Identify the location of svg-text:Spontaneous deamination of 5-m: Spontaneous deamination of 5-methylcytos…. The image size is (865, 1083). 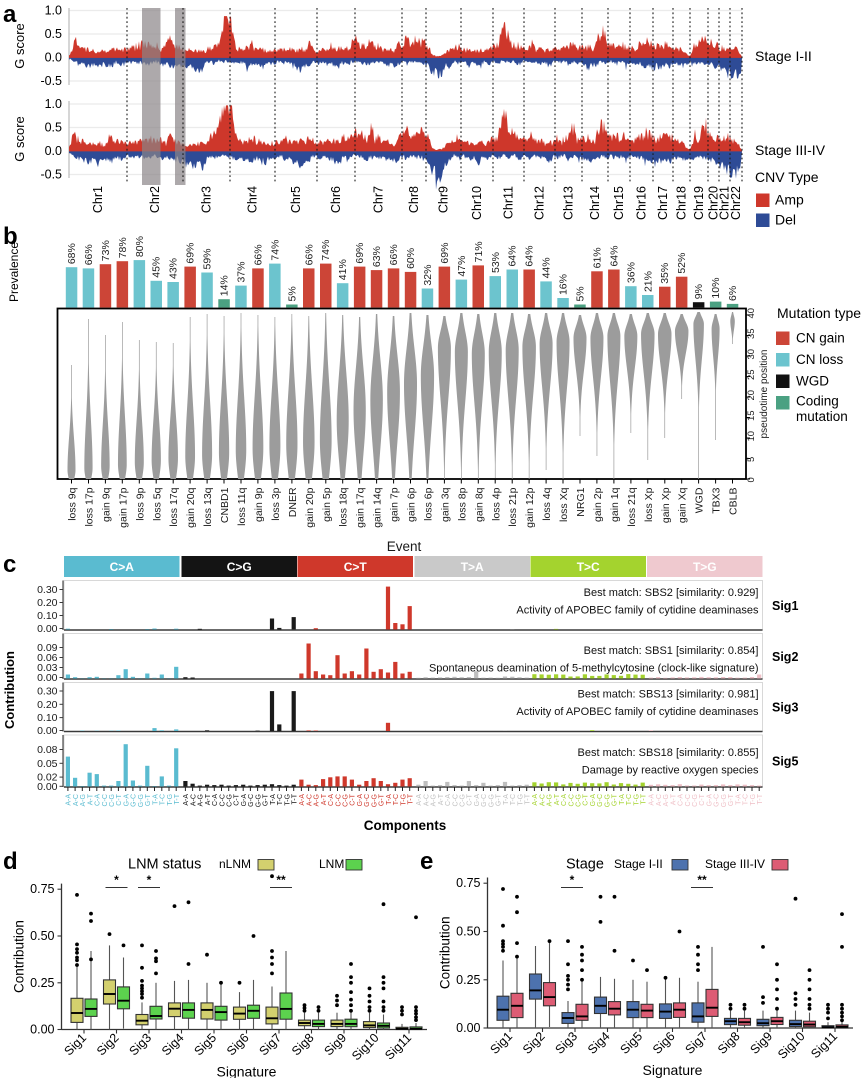
(594, 669).